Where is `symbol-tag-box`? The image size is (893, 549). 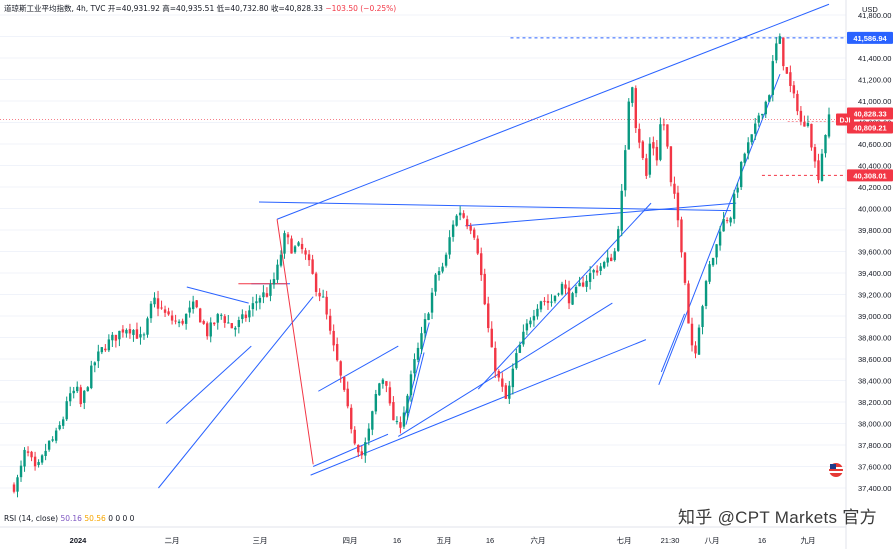
symbol-tag-box is located at coordinates (845, 119).